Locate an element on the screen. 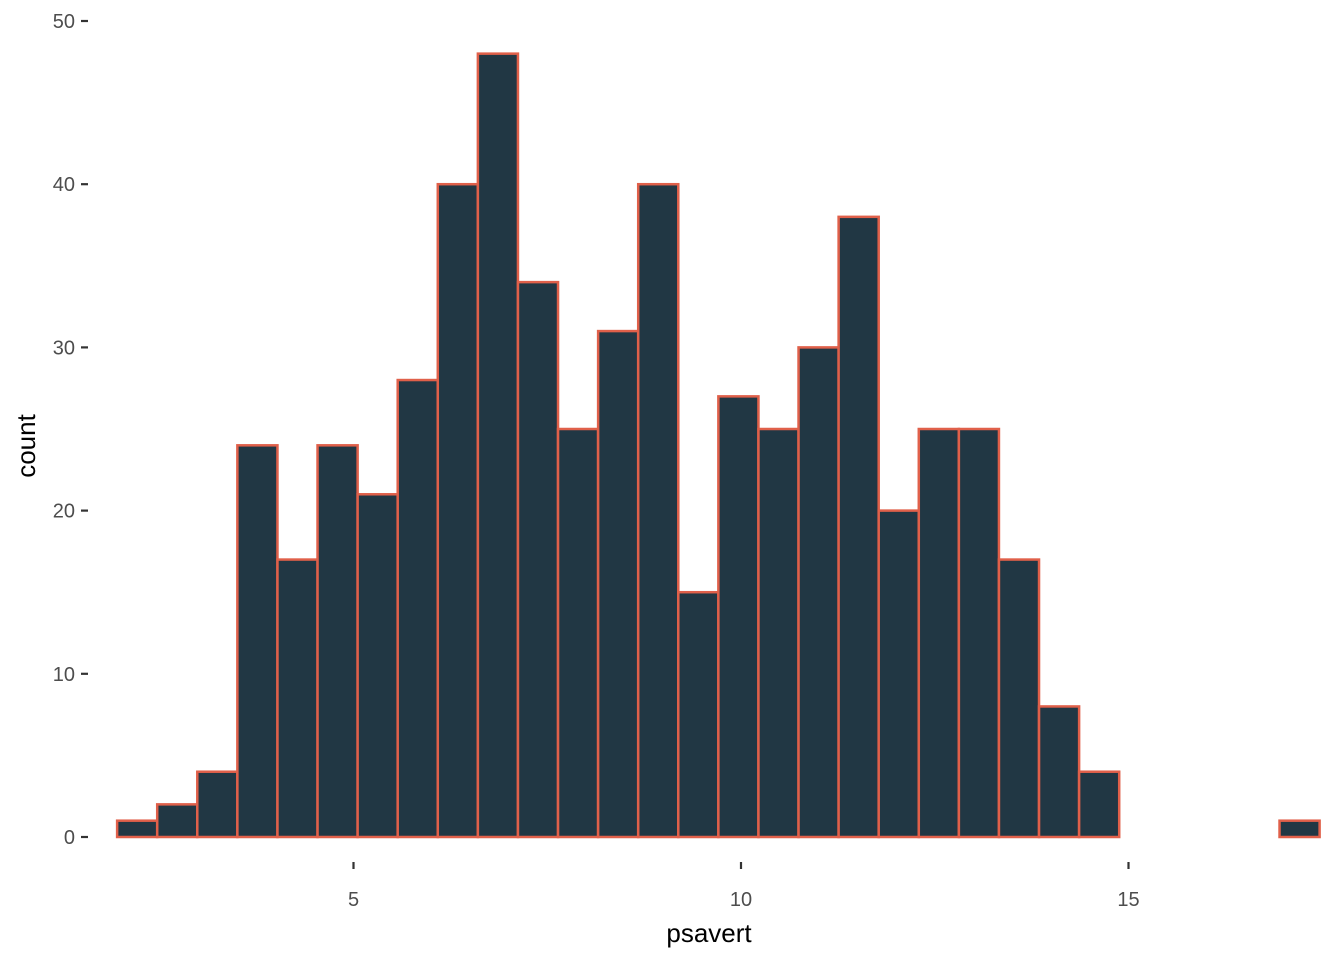 This screenshot has width=1344, height=960. y-tick-label: 10 is located at coordinates (64, 675).